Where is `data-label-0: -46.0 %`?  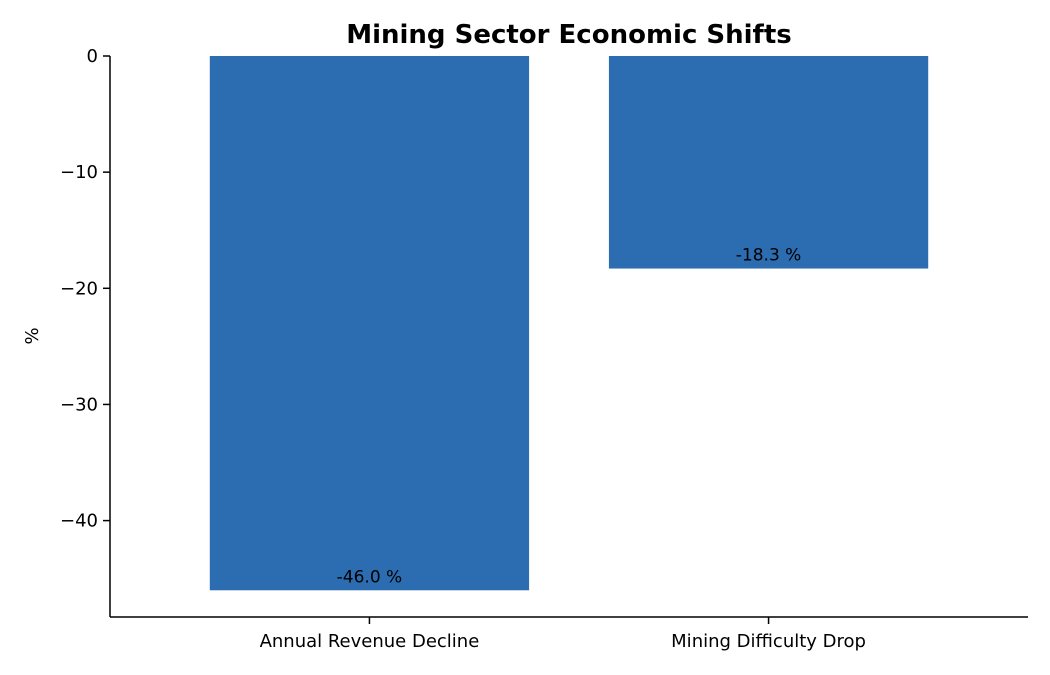 data-label-0: -46.0 % is located at coordinates (370, 577).